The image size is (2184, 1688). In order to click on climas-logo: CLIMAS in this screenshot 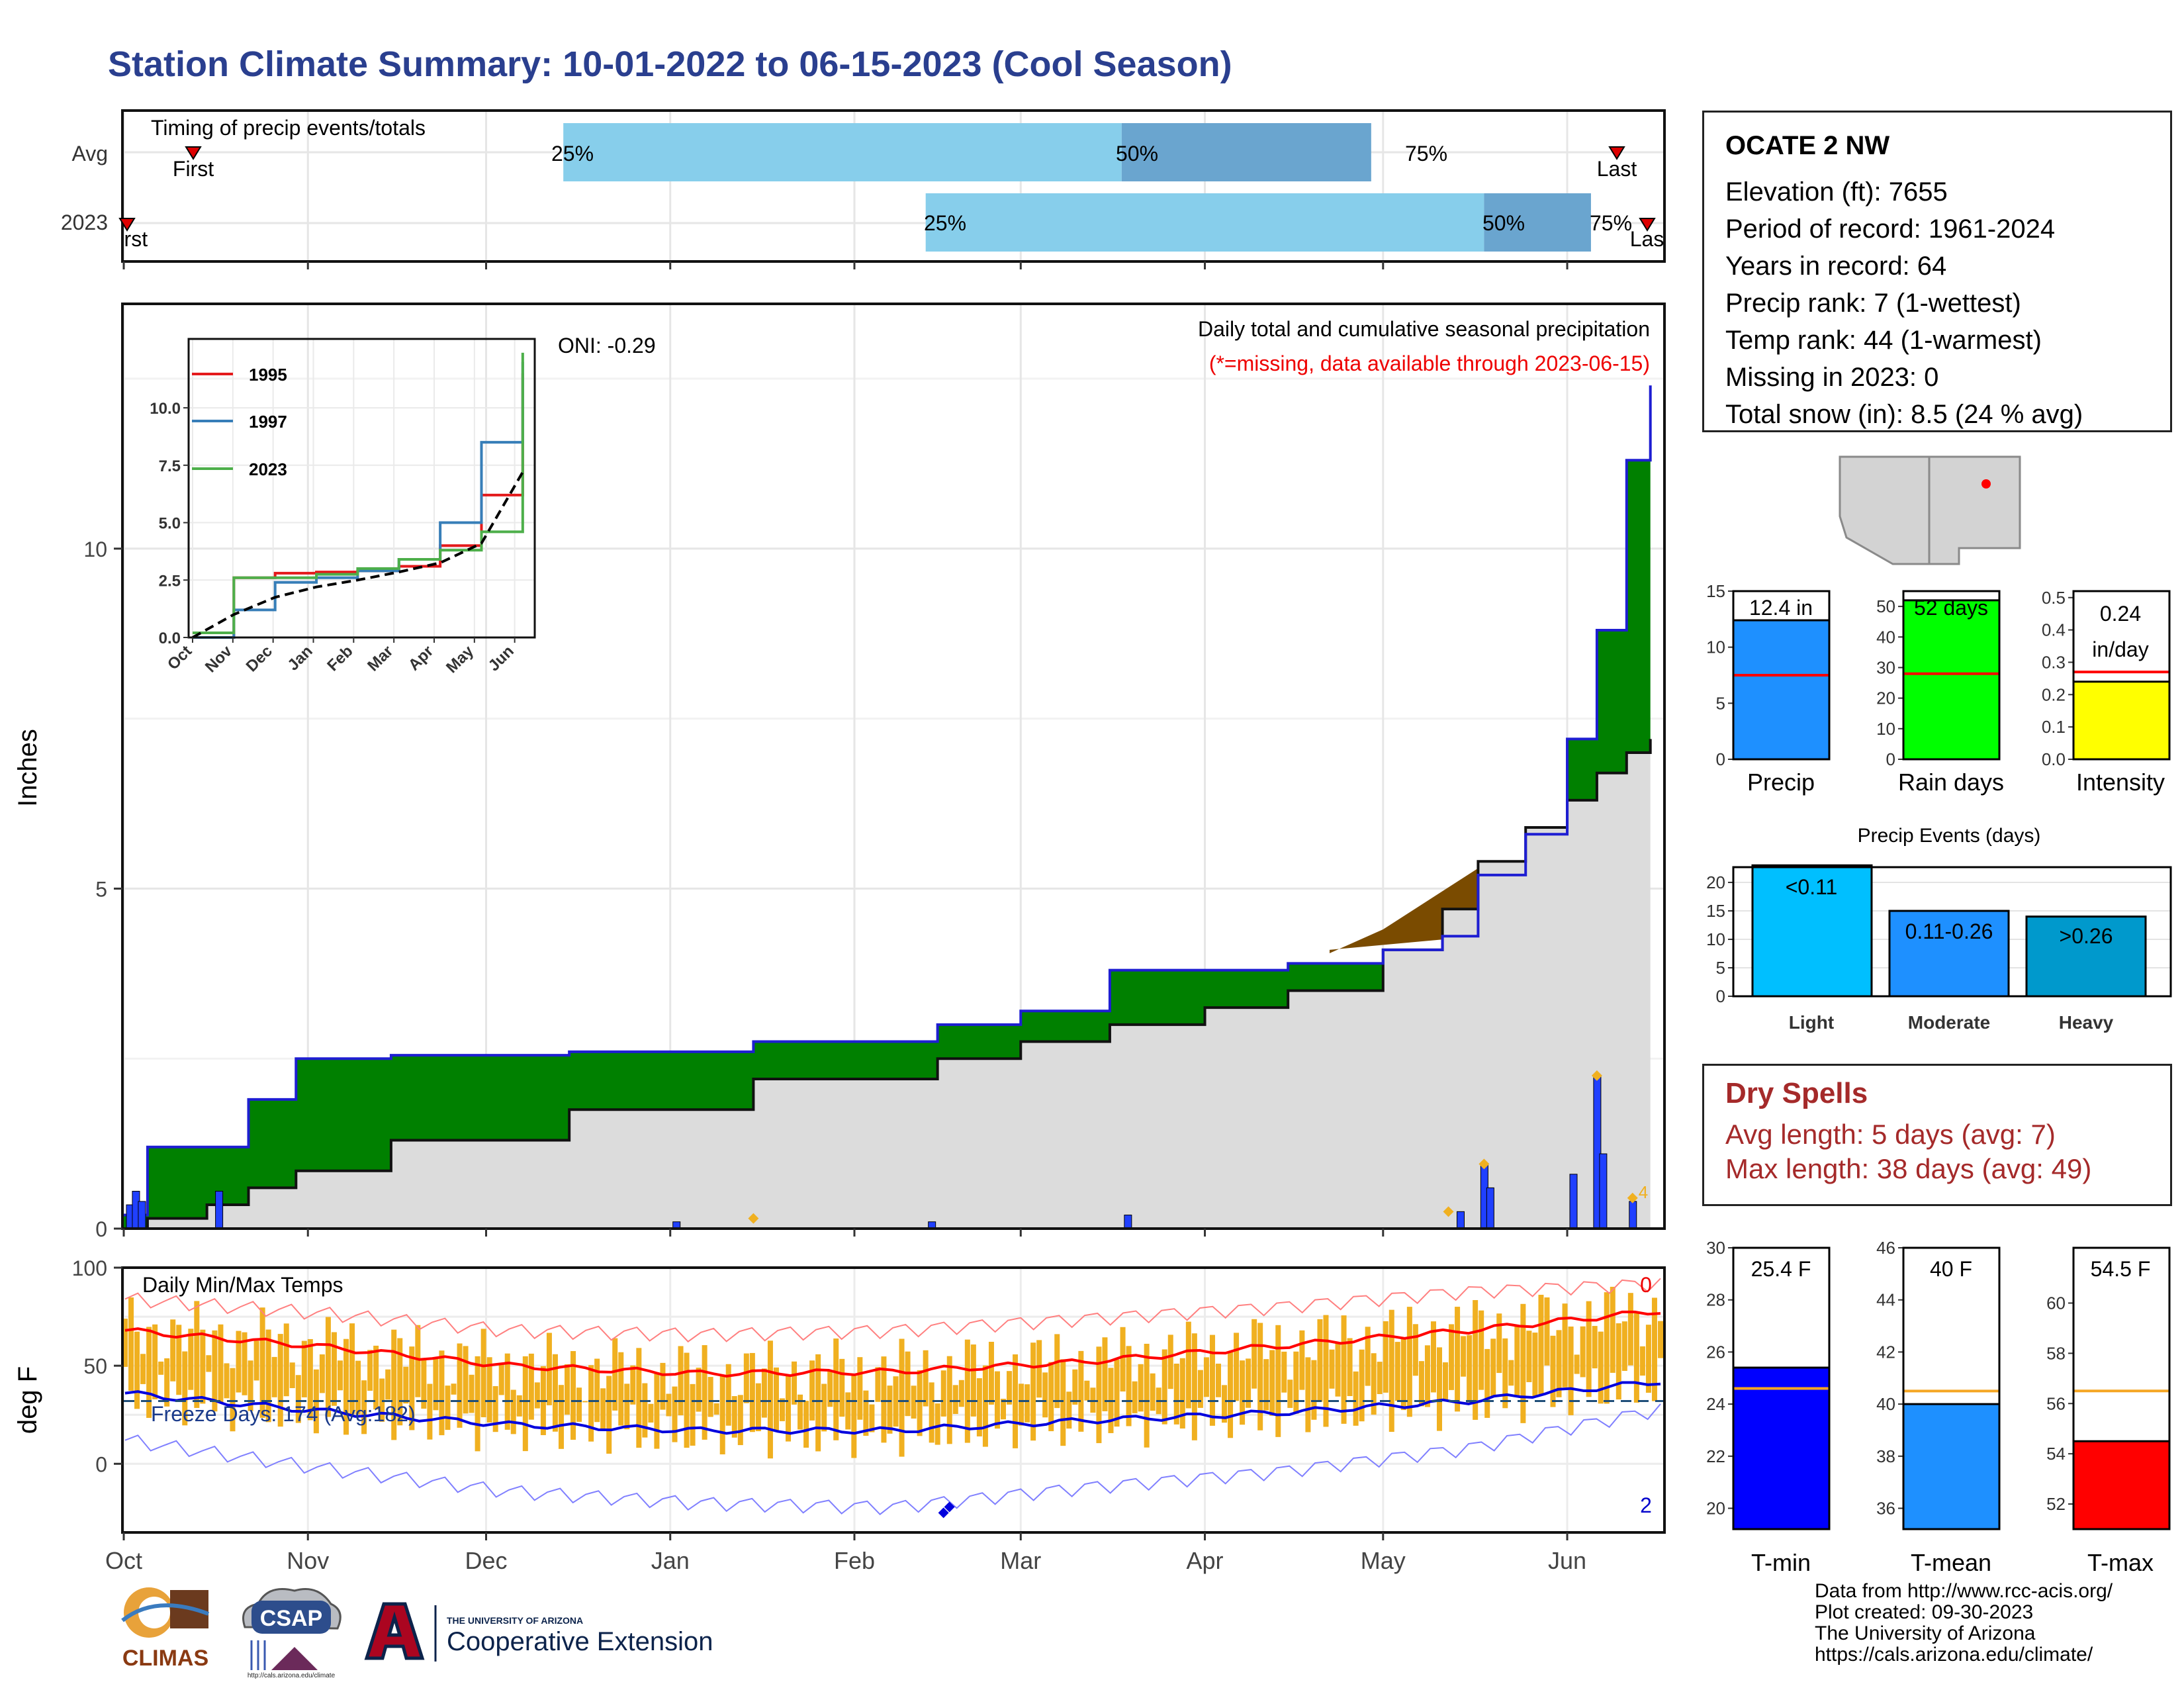, I will do `click(165, 1627)`.